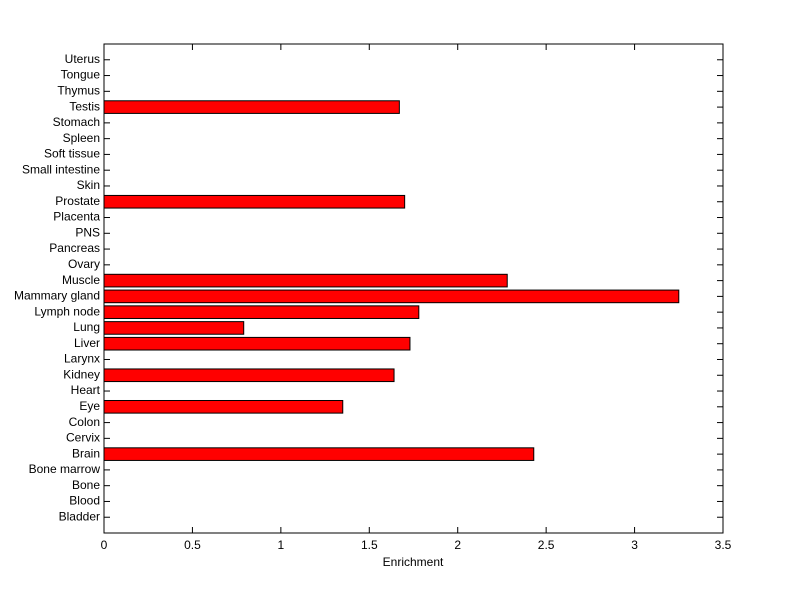 The height and width of the screenshot is (599, 800). Describe the element at coordinates (281, 545) in the screenshot. I see `x-tick-label: 1` at that location.